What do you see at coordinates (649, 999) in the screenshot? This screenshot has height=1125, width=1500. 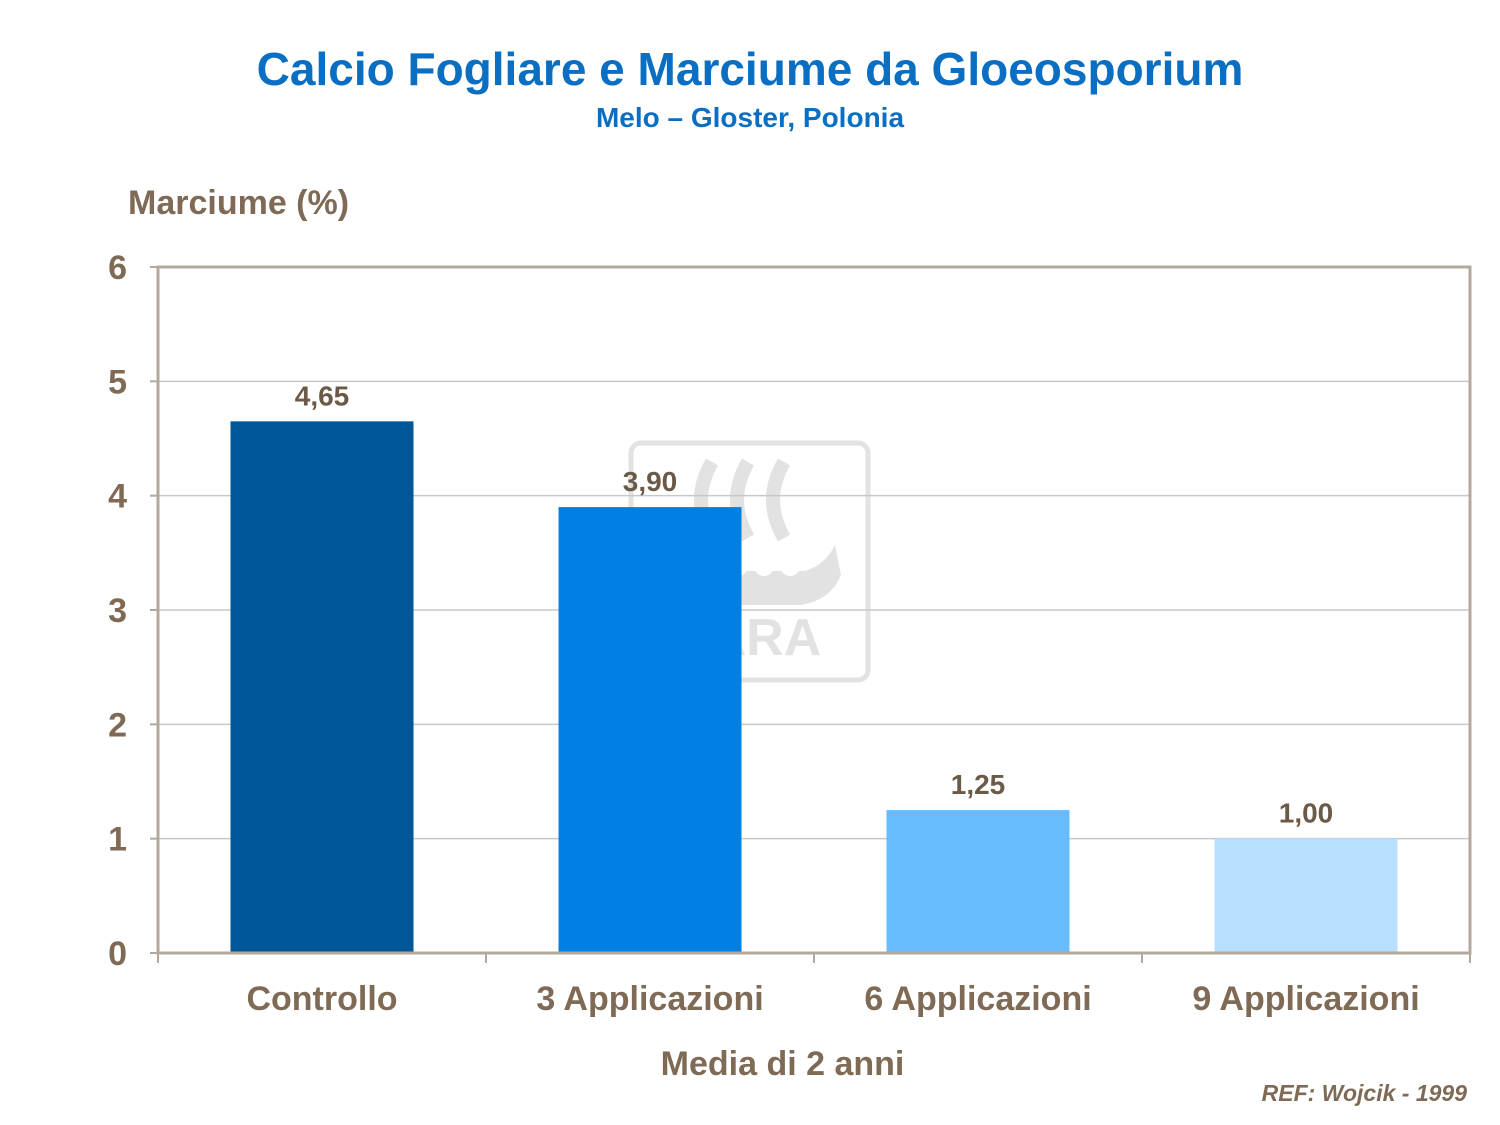 I see `x-tick-label: 3 Applicazioni` at bounding box center [649, 999].